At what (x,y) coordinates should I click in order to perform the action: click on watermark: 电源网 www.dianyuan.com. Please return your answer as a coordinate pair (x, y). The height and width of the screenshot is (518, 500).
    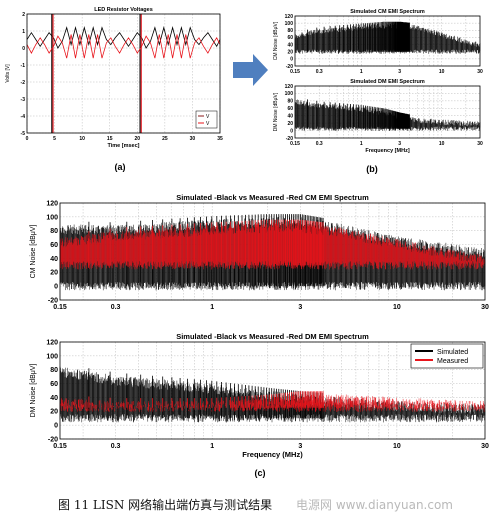
    Looking at the image, I should click on (374, 505).